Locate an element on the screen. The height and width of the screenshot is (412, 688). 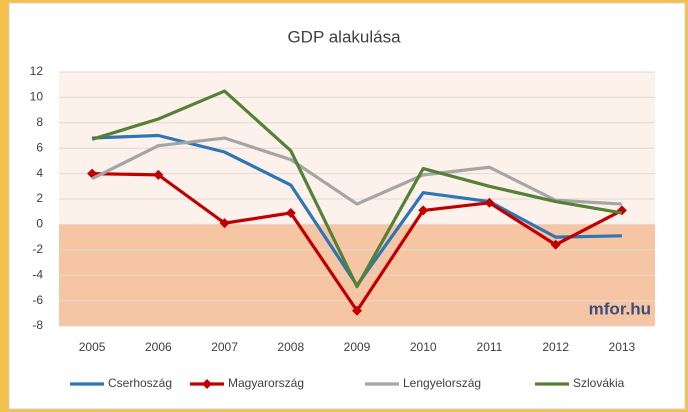
chart-title: GDP alakulása is located at coordinates (344, 36).